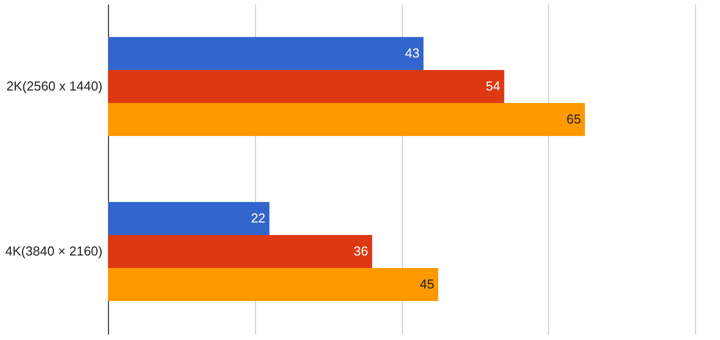  Describe the element at coordinates (493, 86) in the screenshot. I see `data-label: 54` at that location.